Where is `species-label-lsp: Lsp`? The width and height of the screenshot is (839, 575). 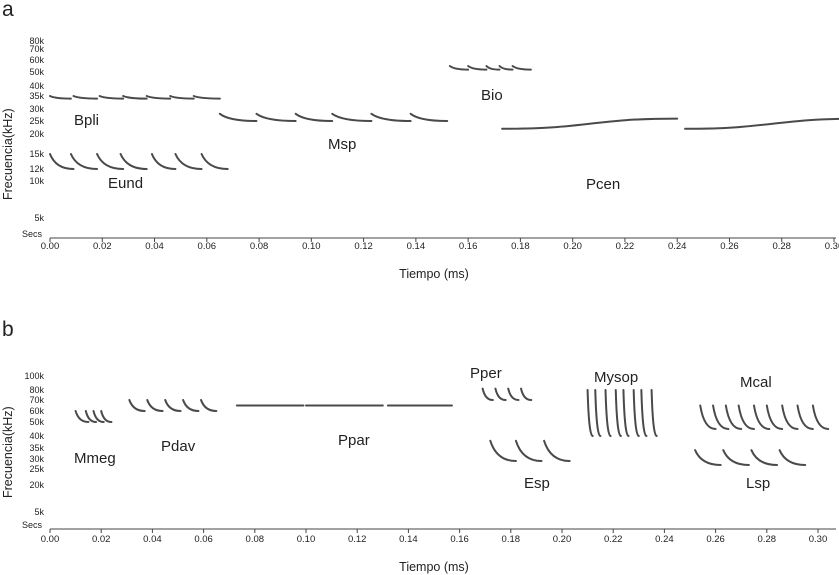
species-label-lsp: Lsp is located at coordinates (758, 483).